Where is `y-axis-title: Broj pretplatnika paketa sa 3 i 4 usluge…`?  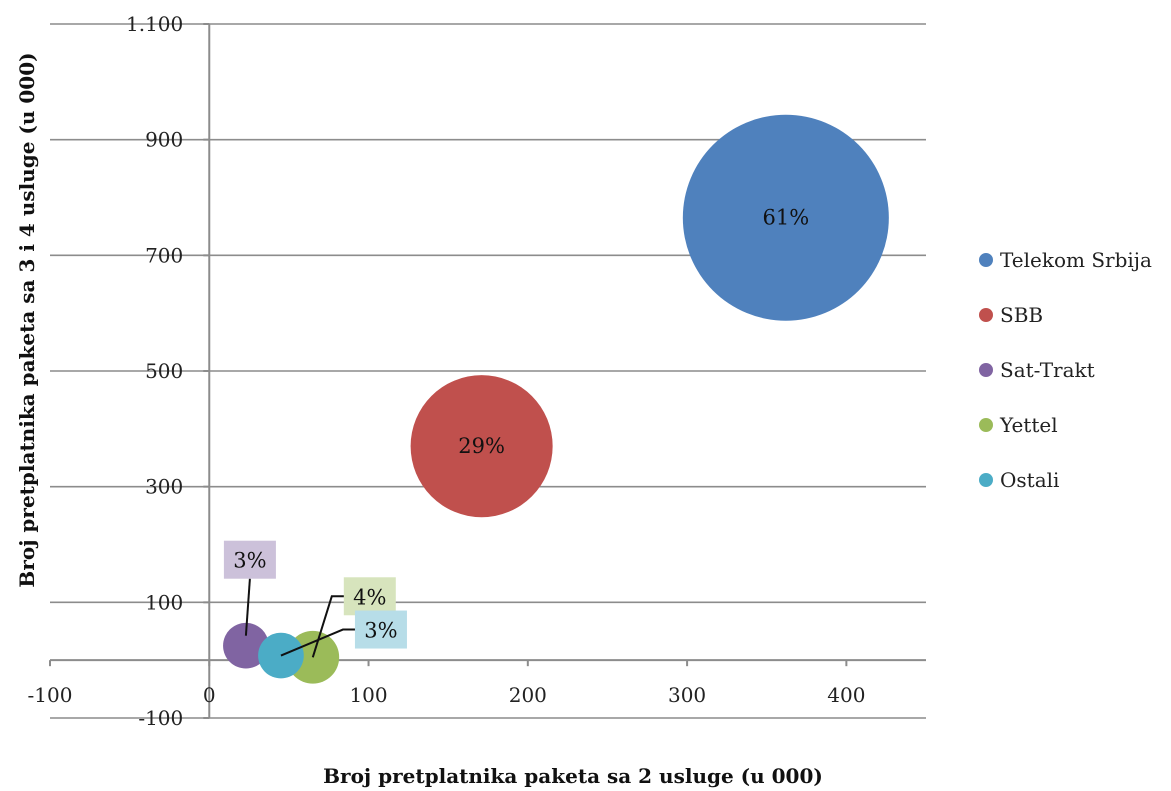
y-axis-title: Broj pretplatnika paketa sa 3 i 4 usluge… is located at coordinates (27, 319).